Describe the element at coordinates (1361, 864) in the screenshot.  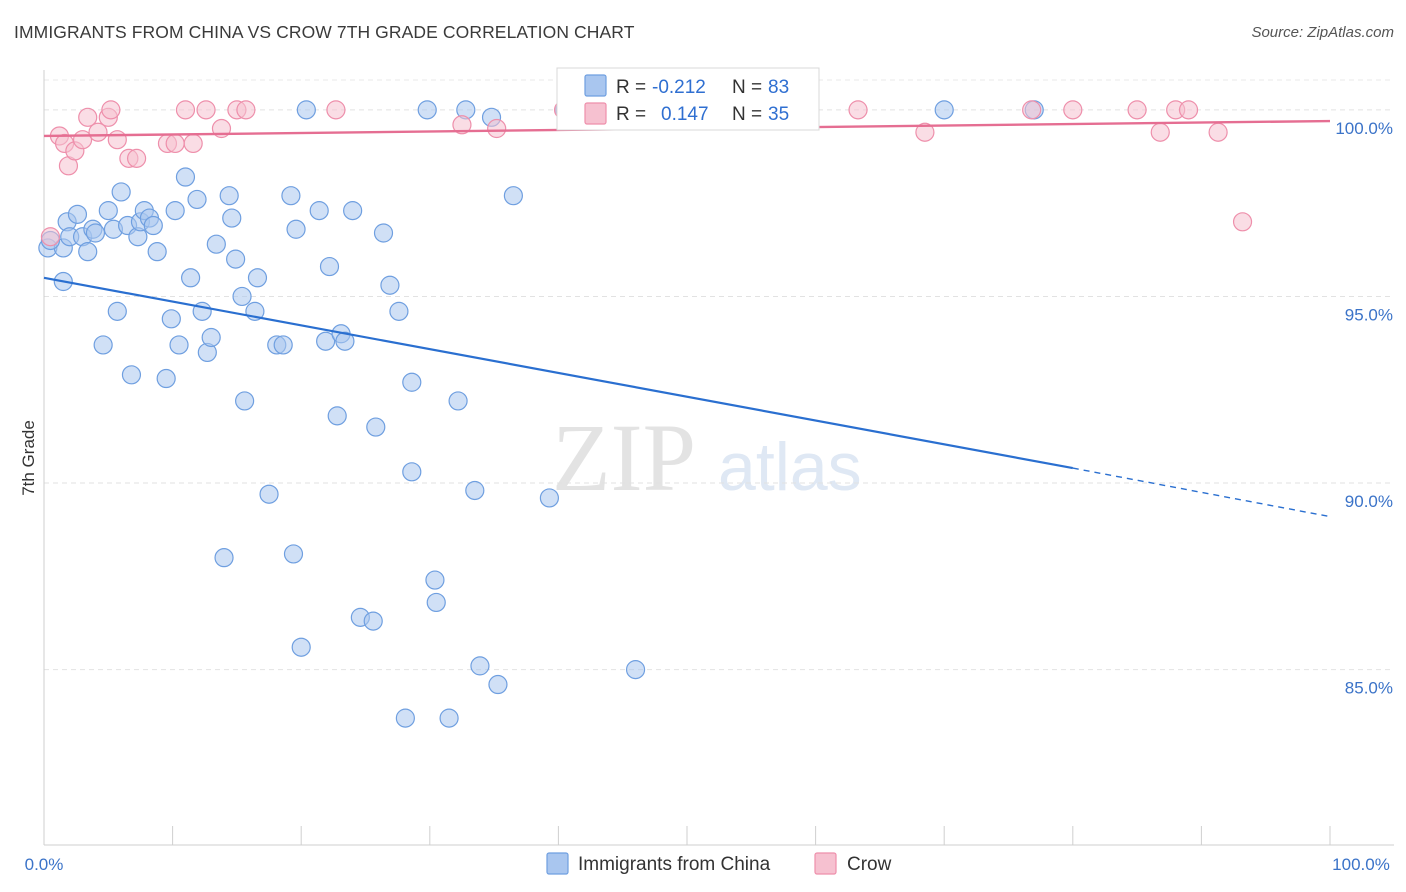
I see `x-tick-label-max: 100.0%` at that location.